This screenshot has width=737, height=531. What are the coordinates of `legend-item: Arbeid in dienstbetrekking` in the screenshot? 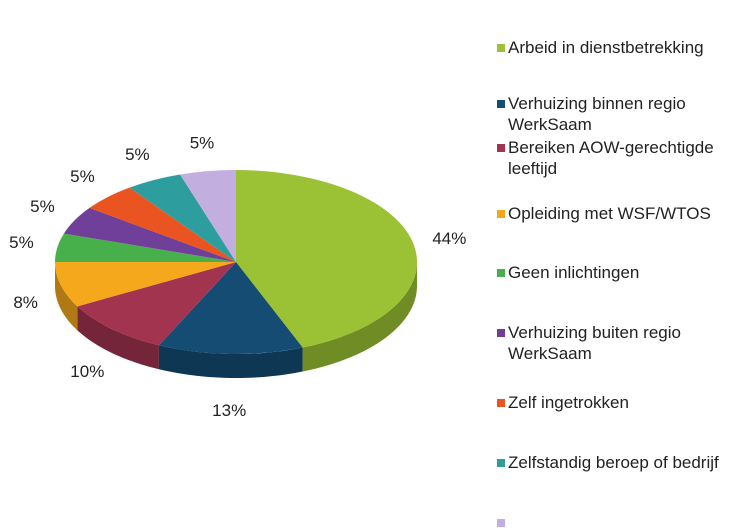 It's located at (615, 47).